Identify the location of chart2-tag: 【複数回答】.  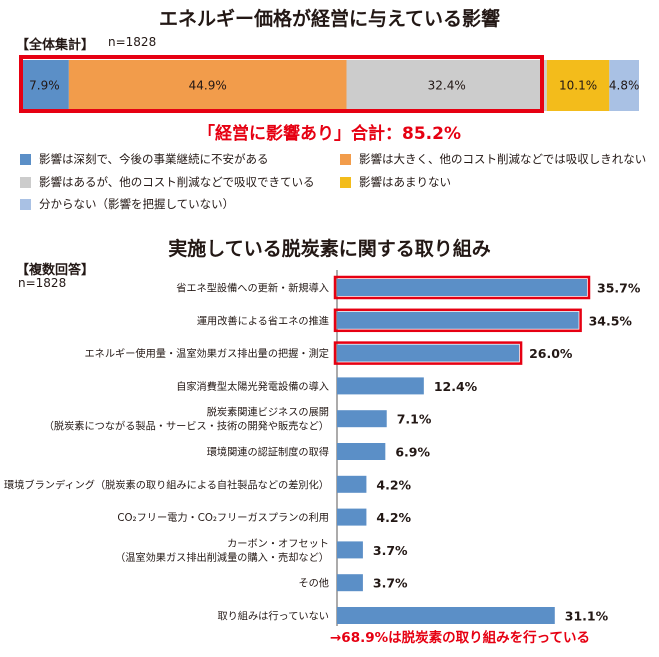
(55, 270).